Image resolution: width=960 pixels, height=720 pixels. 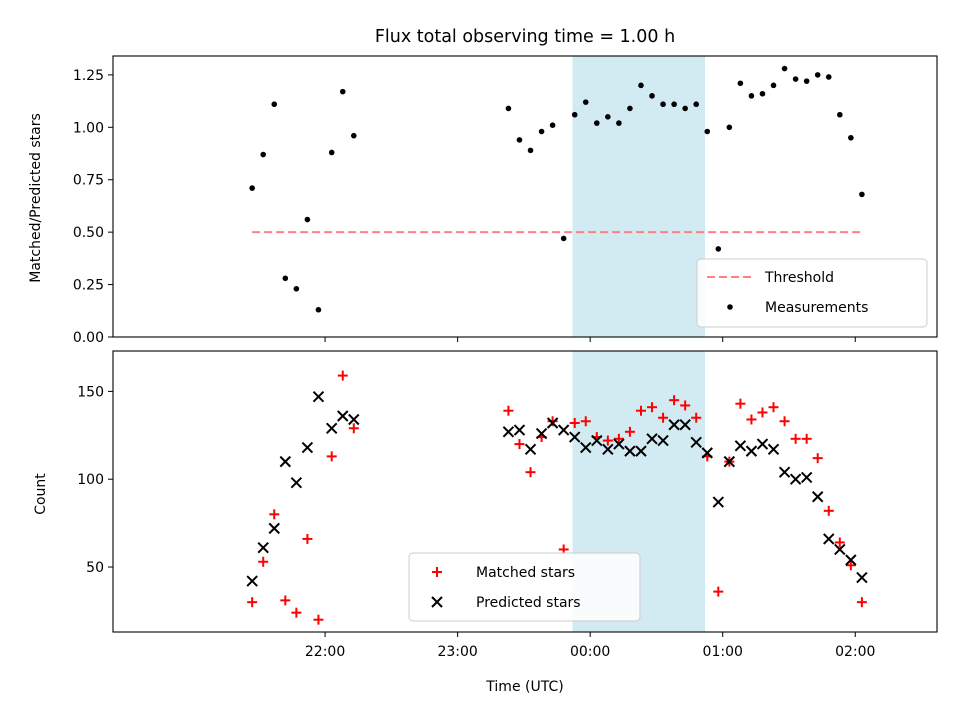 I want to click on count-legend-box, so click(x=524, y=587).